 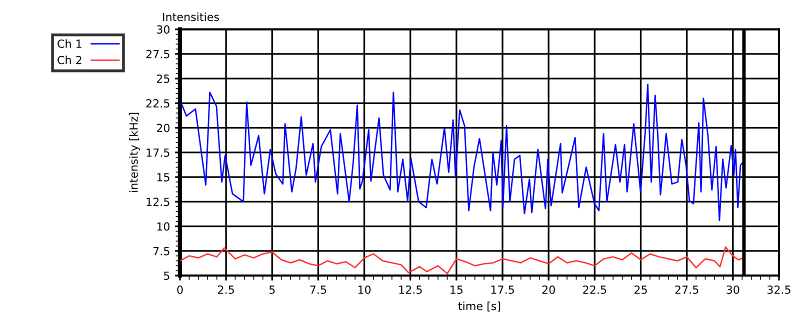 What do you see at coordinates (456, 290) in the screenshot?
I see `x-tick-label: 15` at bounding box center [456, 290].